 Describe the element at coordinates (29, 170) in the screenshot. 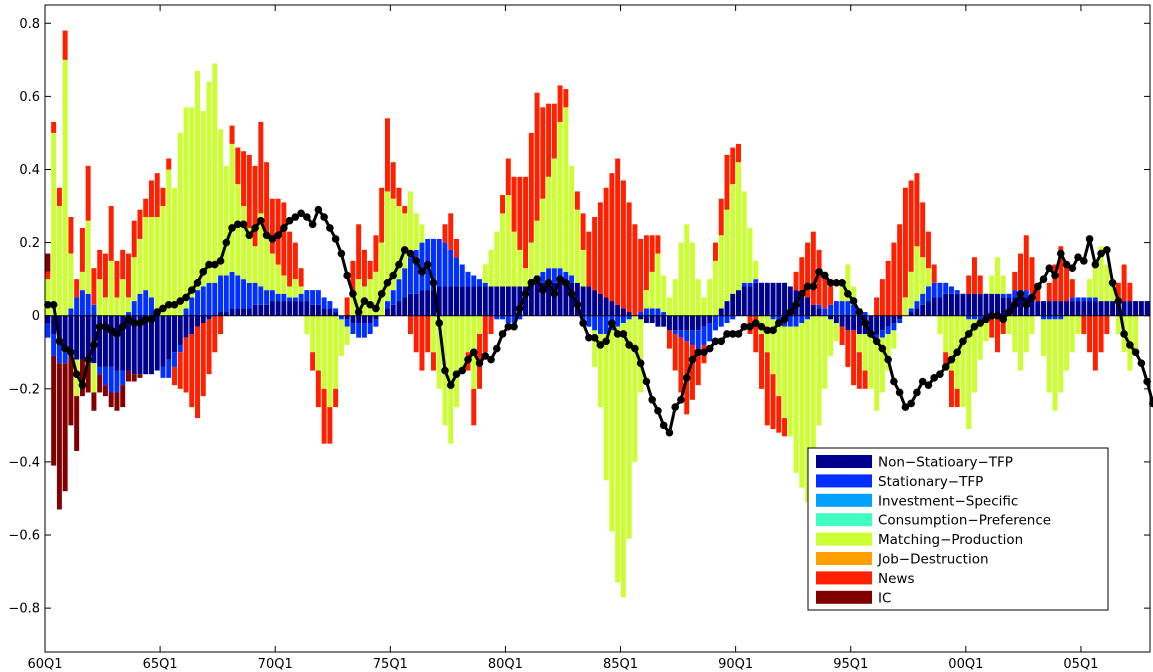

I see `y-tick-label: 0.4` at that location.